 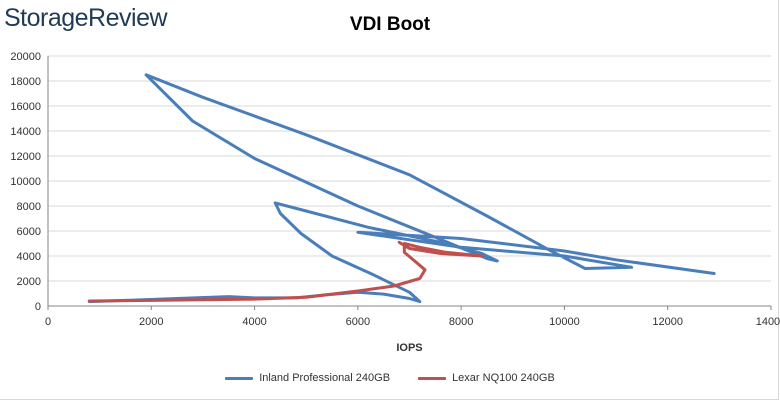 I want to click on x-tick-label: 0, so click(x=48, y=322).